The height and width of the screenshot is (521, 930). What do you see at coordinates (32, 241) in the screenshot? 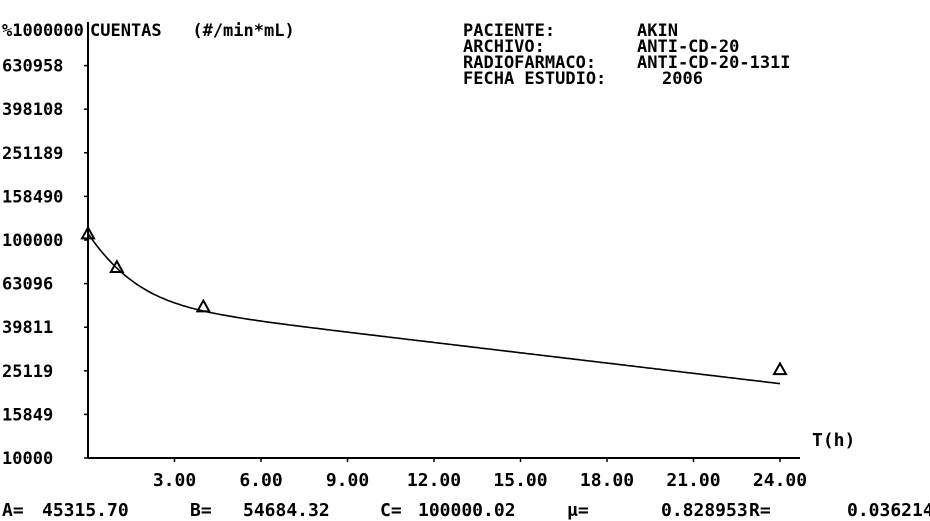
I see `y-tick-label: 100000` at bounding box center [32, 241].